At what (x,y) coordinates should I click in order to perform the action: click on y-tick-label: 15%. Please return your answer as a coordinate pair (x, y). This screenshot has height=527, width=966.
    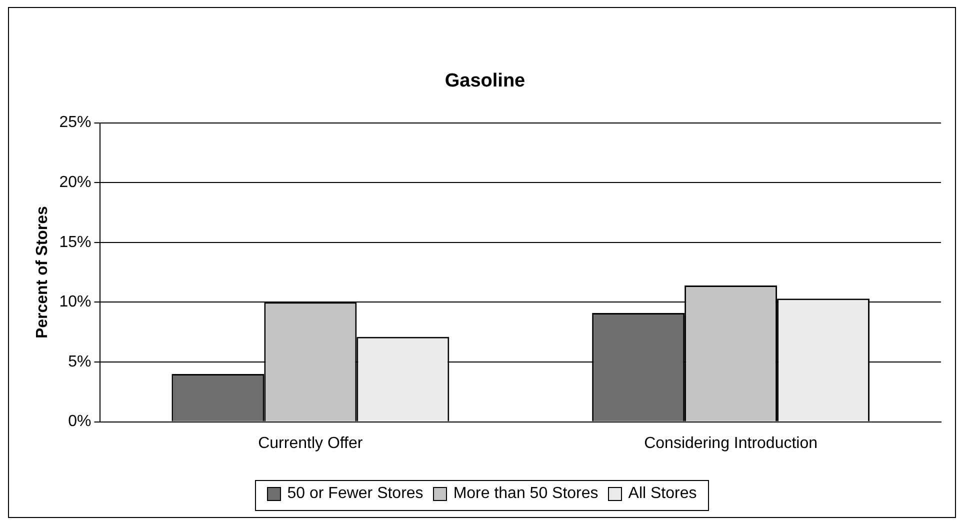
    Looking at the image, I should click on (75, 242).